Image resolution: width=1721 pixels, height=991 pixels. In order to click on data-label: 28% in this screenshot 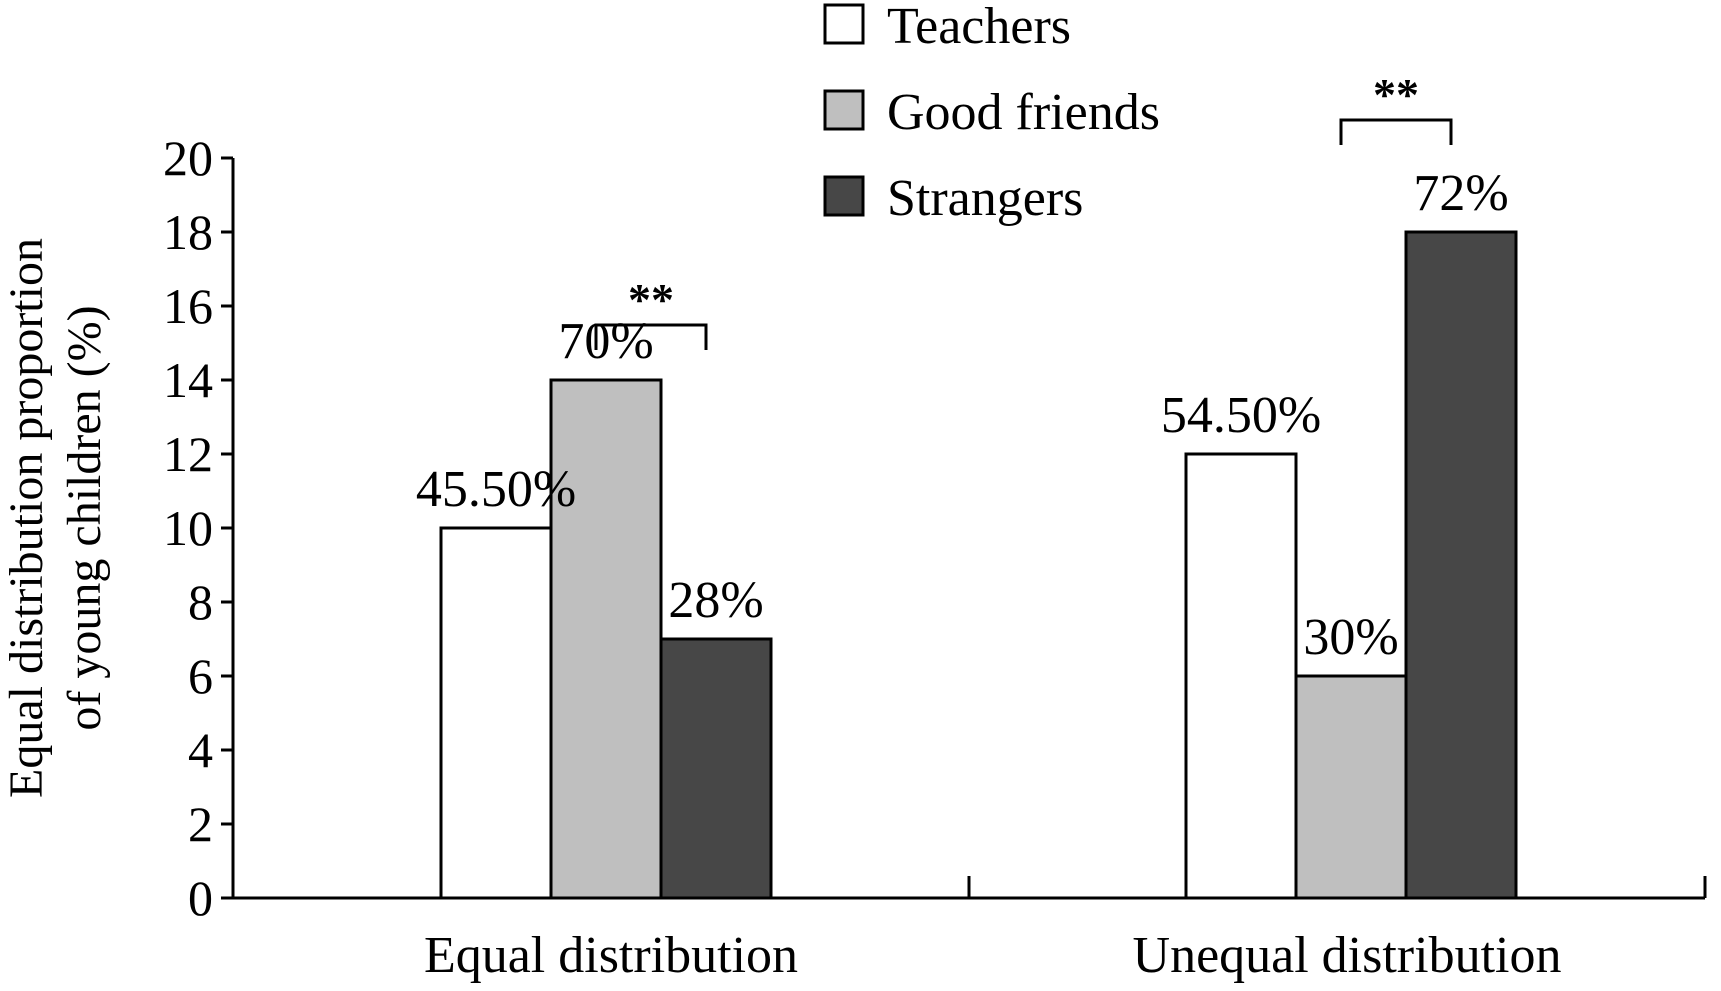, I will do `click(715, 600)`.